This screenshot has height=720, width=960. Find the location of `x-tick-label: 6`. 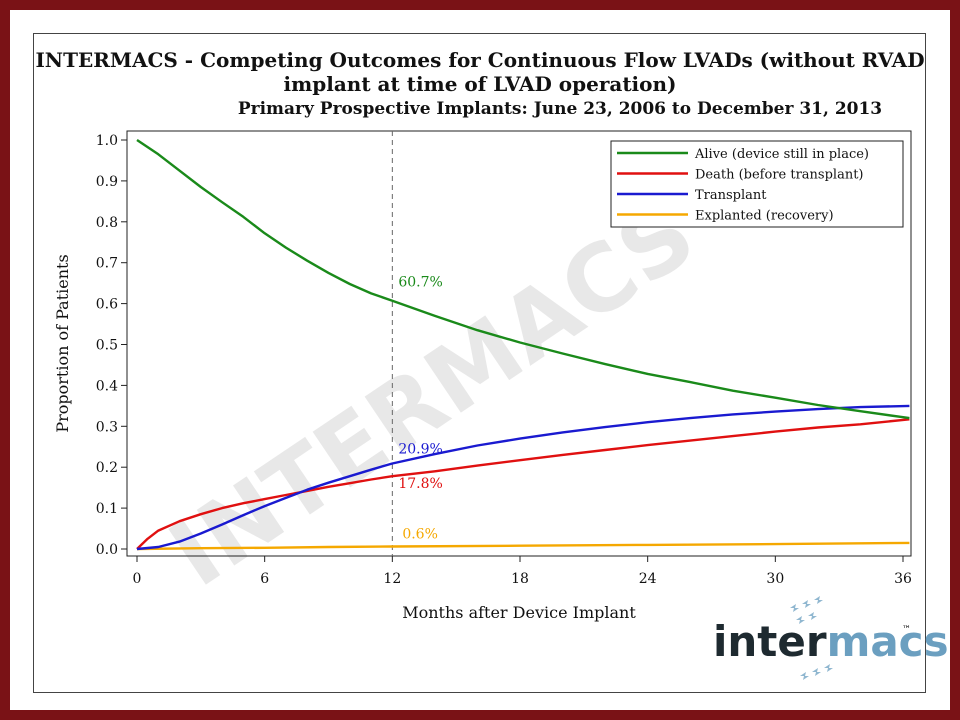

x-tick-label: 6 is located at coordinates (264, 579).